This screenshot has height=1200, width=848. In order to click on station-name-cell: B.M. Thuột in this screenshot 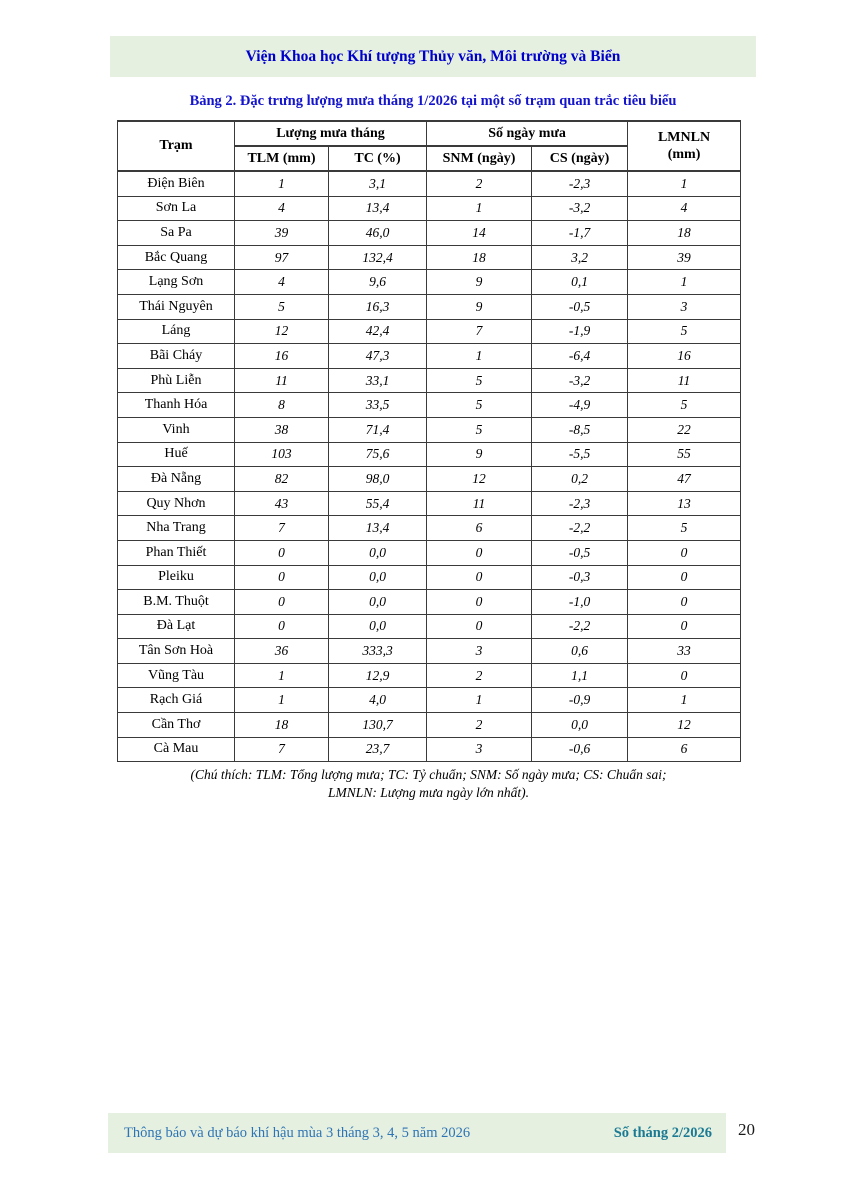, I will do `click(176, 602)`.